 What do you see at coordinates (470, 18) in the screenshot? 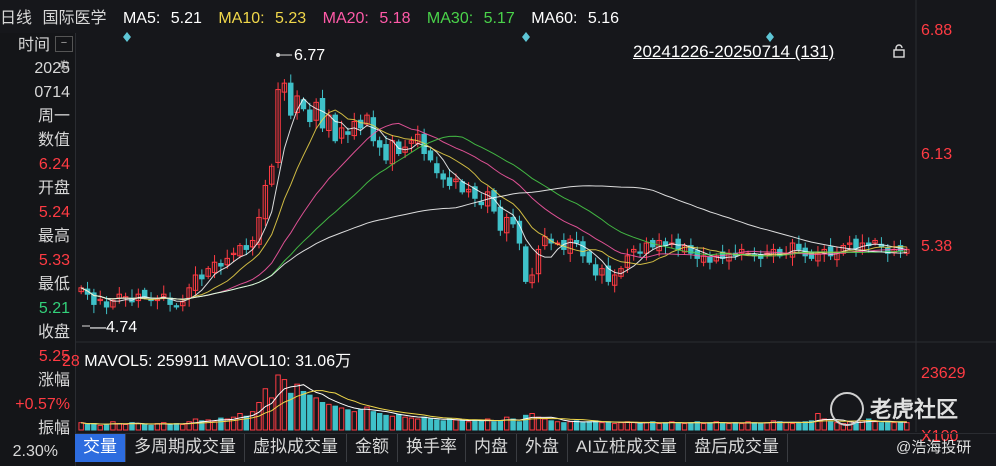
I see `ma30-value: MA30: 5.17` at bounding box center [470, 18].